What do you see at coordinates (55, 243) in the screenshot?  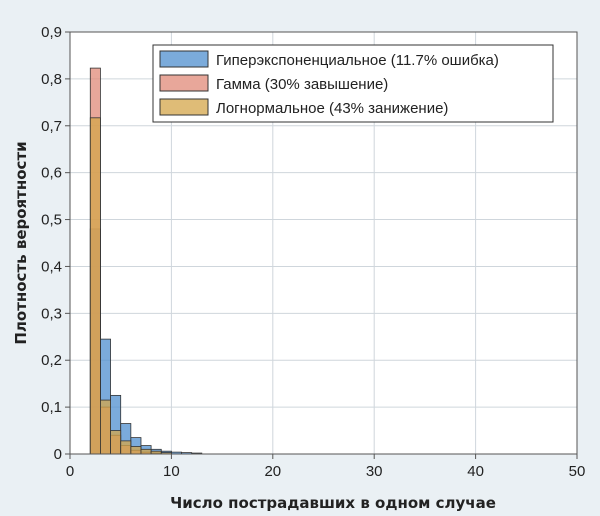 I see `y-axis-ticks: 0 0,1 0,2 0,3 0,4 0,5 0,6 0,7 0,8 0,9` at bounding box center [55, 243].